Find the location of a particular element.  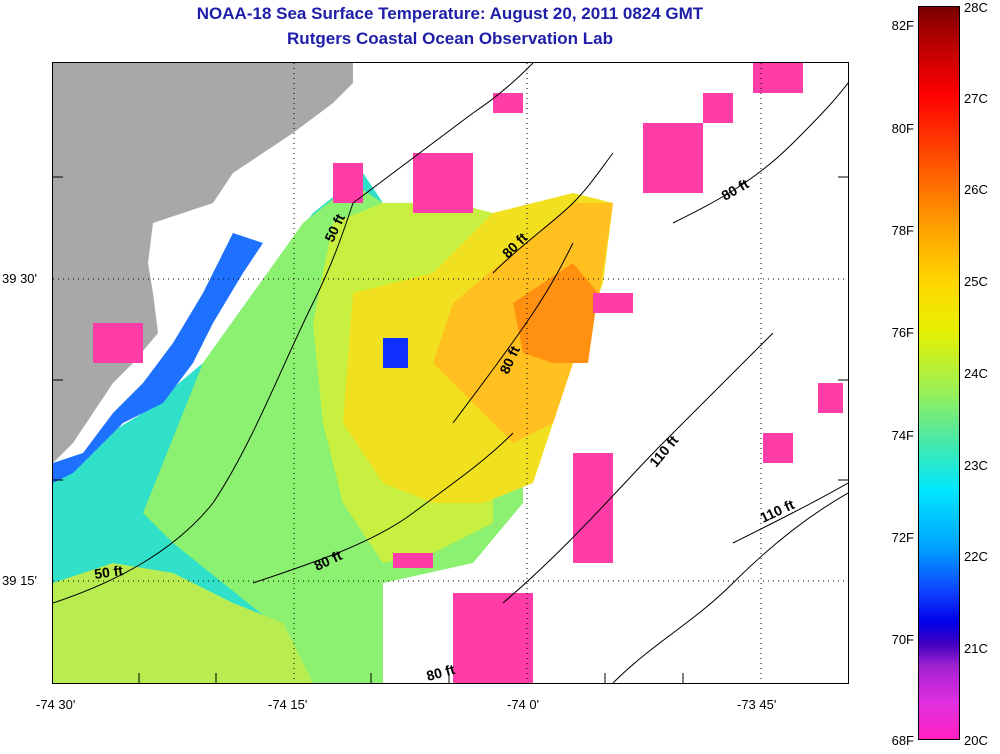

colorbar-celsius-label: 27C is located at coordinates (976, 98).